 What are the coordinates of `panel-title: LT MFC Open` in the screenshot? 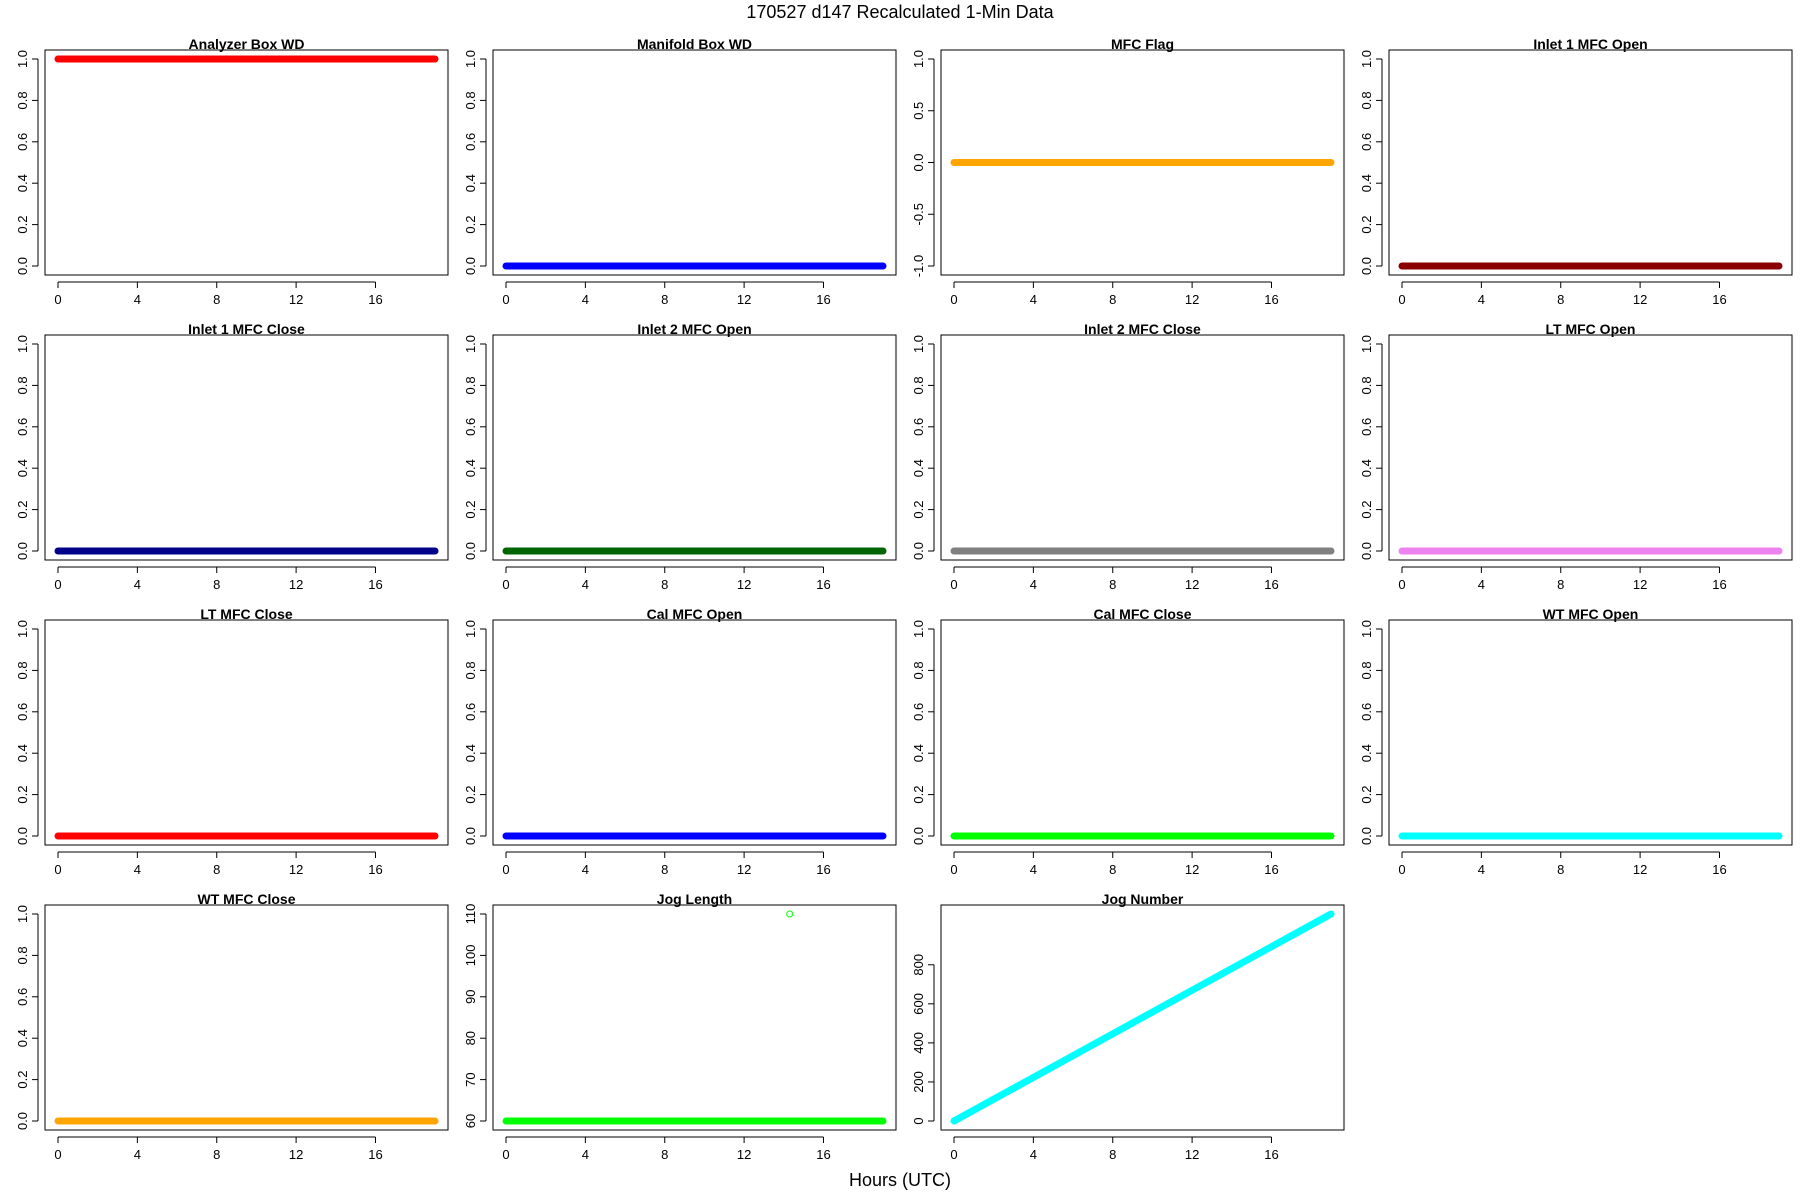 It's located at (1591, 329).